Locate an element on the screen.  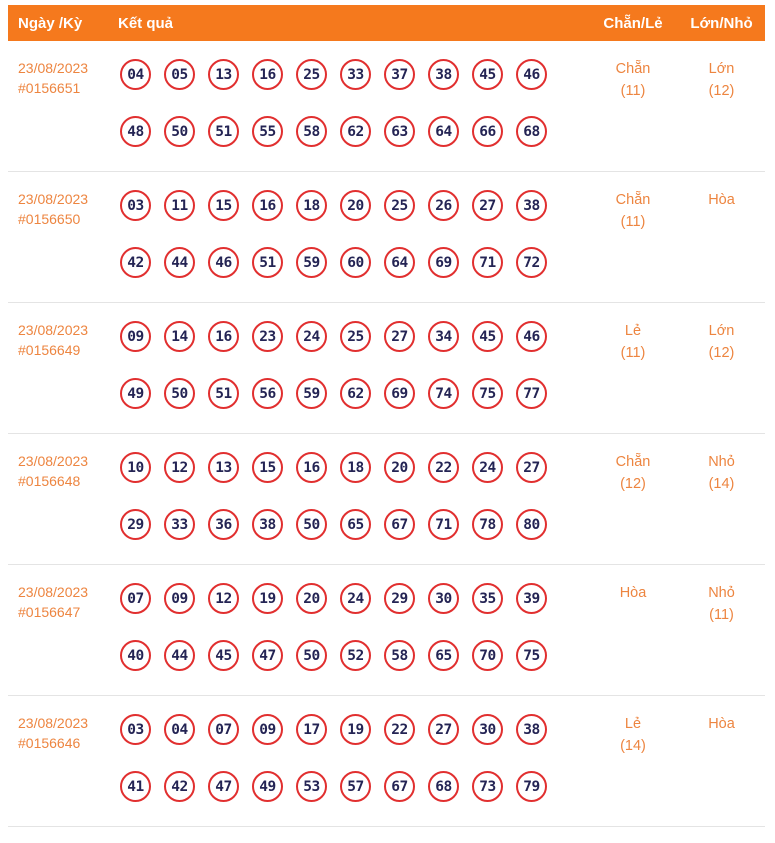
number-ball: 05 is located at coordinates (179, 74).